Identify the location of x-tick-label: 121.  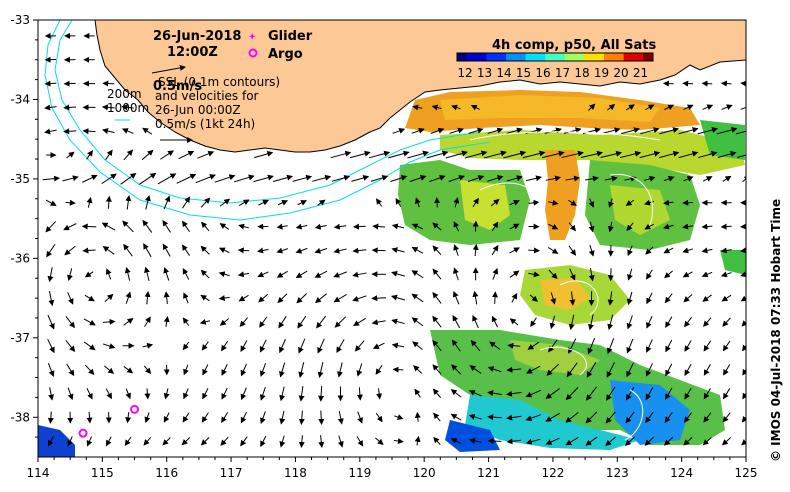
(488, 473).